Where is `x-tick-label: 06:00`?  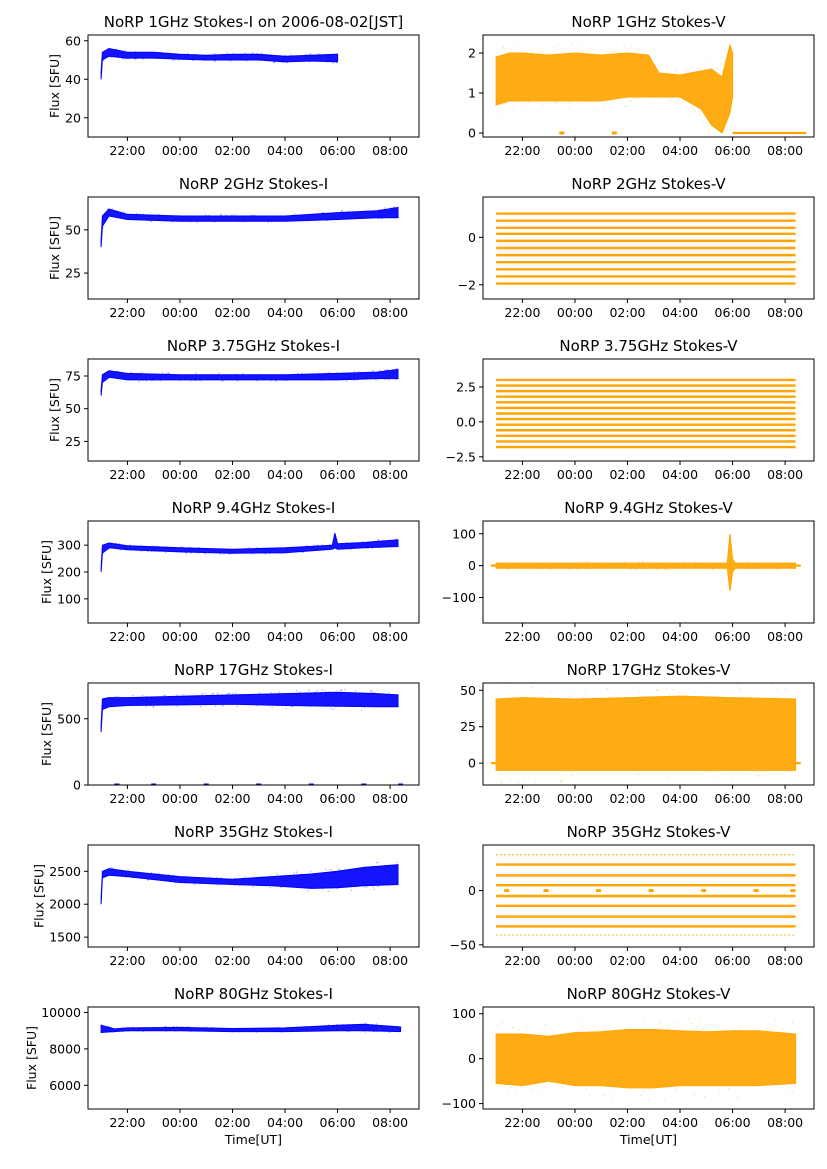 x-tick-label: 06:00 is located at coordinates (338, 312).